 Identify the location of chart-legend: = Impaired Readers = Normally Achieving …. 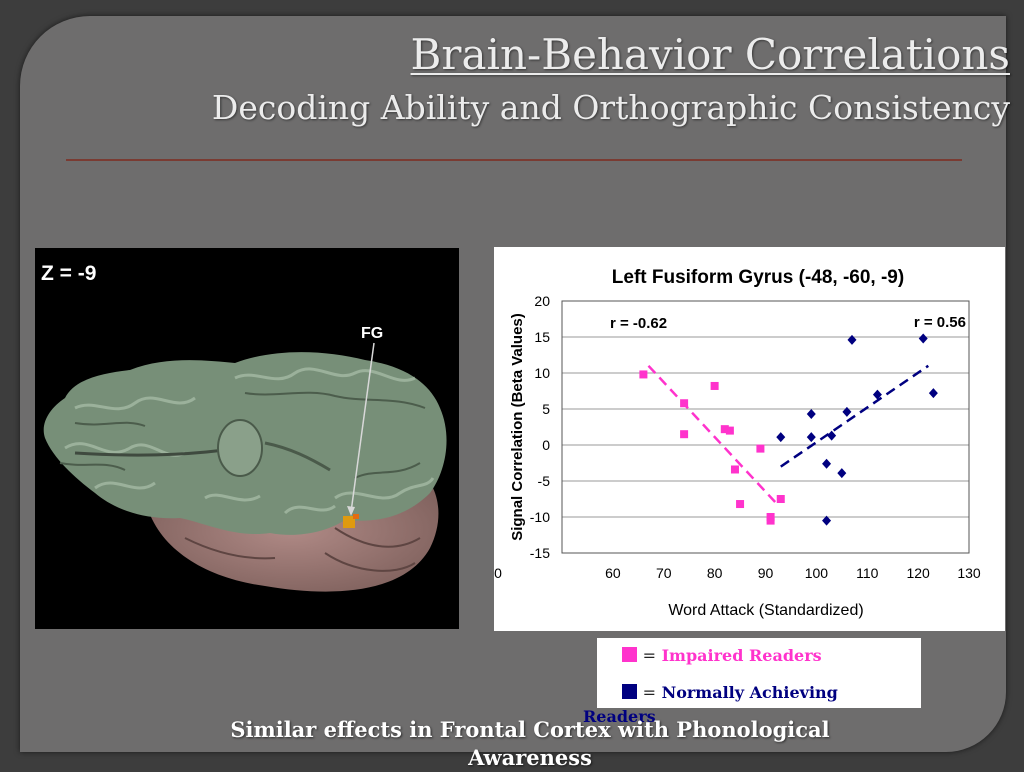
(752, 682).